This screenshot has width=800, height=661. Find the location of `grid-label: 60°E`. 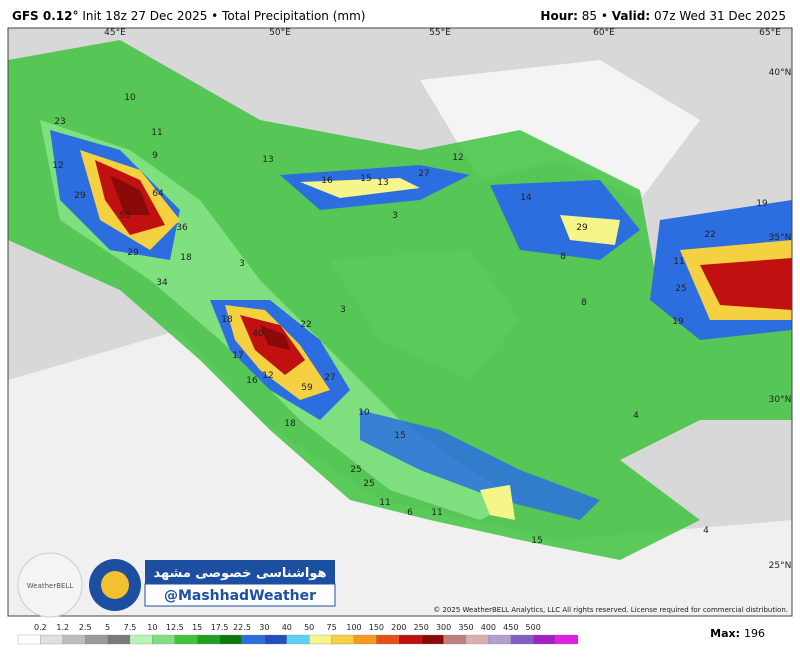

grid-label: 60°E is located at coordinates (604, 33).